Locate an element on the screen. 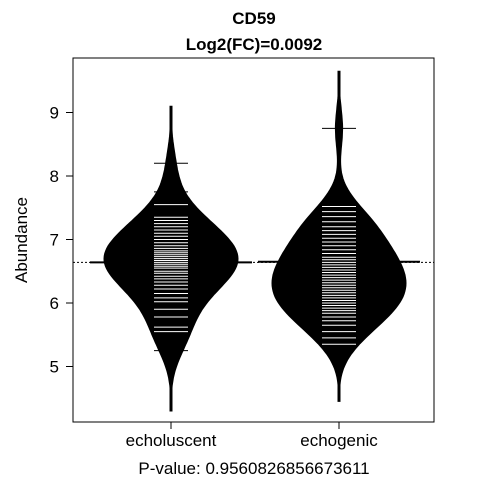 The width and height of the screenshot is (480, 480). y-tick-label: 7 is located at coordinates (54, 240).